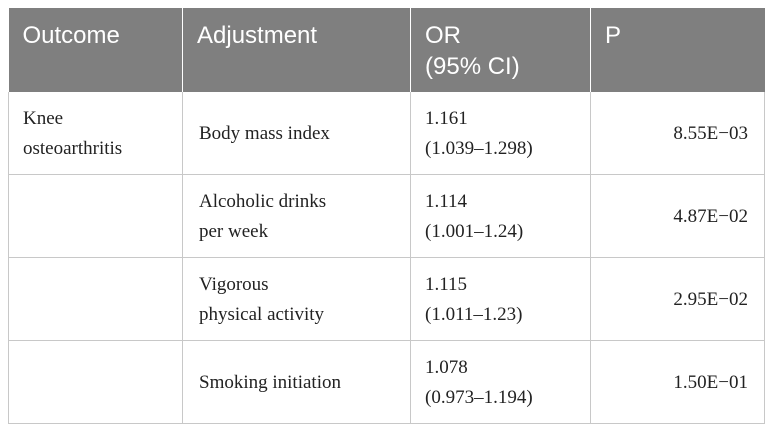 The width and height of the screenshot is (772, 431). Describe the element at coordinates (472, 66) in the screenshot. I see `header-ci-label: (95% CI)` at that location.